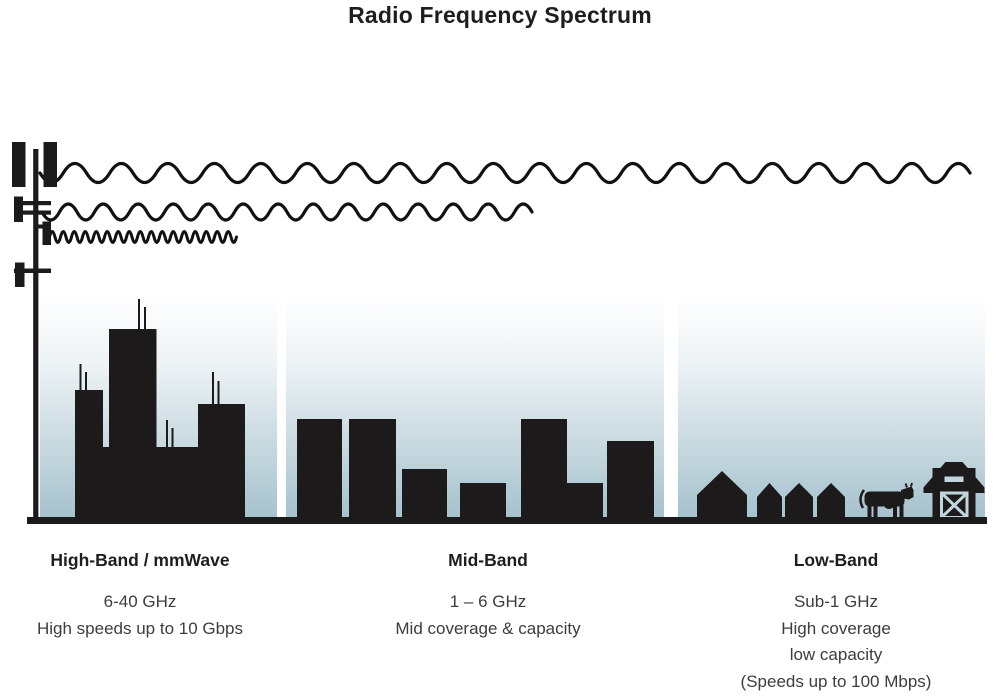 The image size is (1000, 700). I want to click on cow-udder, so click(889, 506).